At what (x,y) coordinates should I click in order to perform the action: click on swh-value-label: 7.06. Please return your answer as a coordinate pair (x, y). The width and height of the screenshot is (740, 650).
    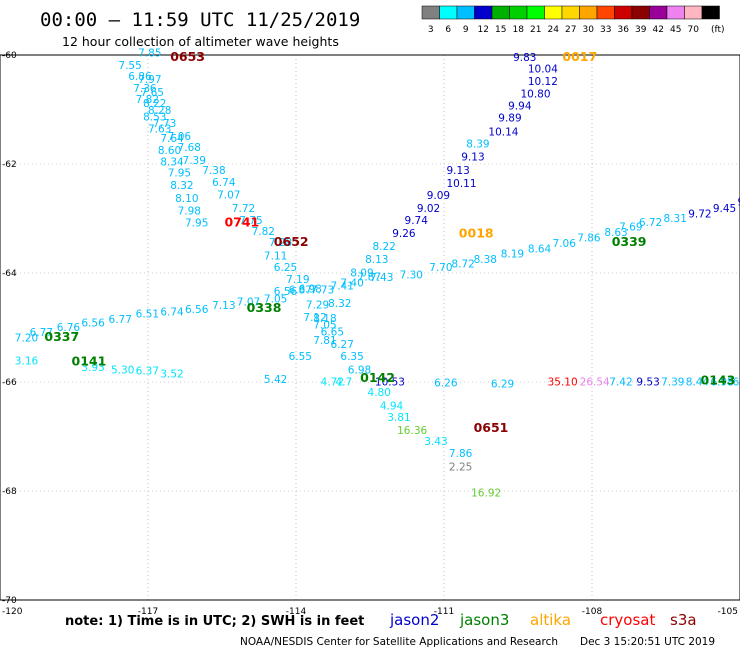
    Looking at the image, I should click on (180, 137).